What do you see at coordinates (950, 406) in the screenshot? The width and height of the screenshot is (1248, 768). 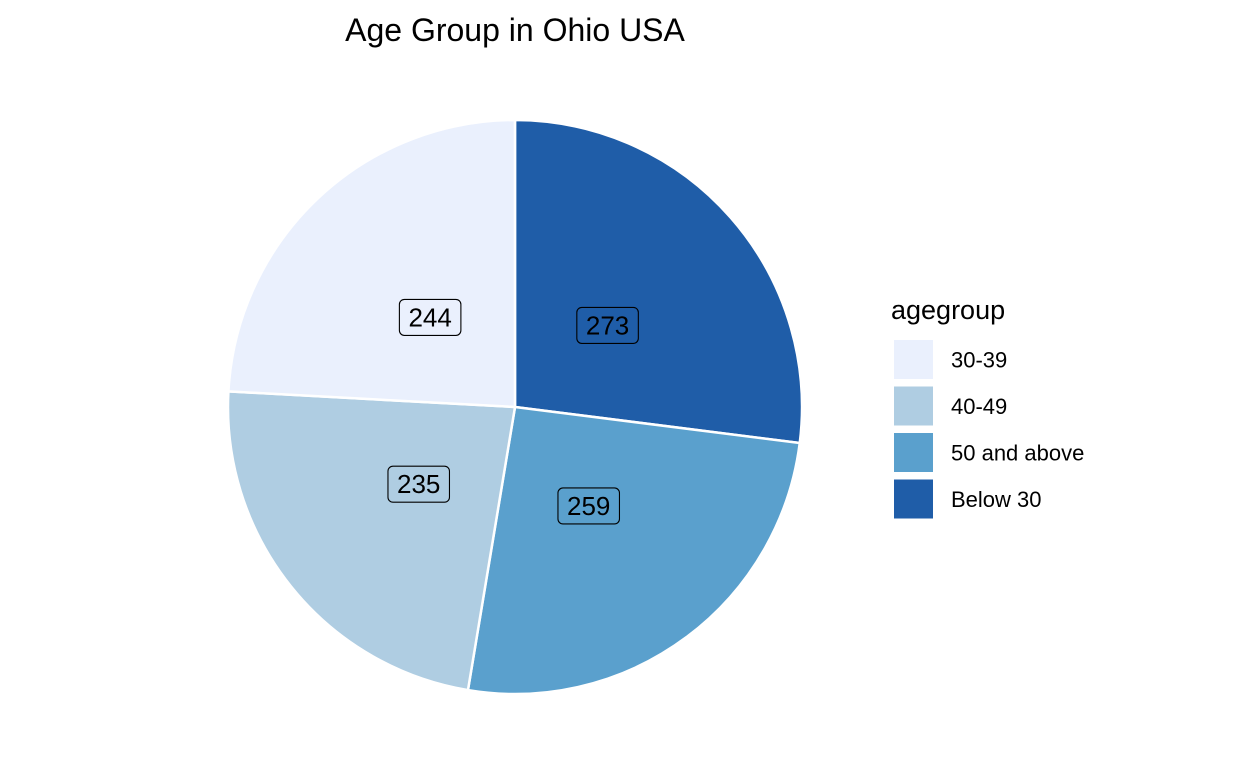 I see `legend-item-40-49: 40-49` at bounding box center [950, 406].